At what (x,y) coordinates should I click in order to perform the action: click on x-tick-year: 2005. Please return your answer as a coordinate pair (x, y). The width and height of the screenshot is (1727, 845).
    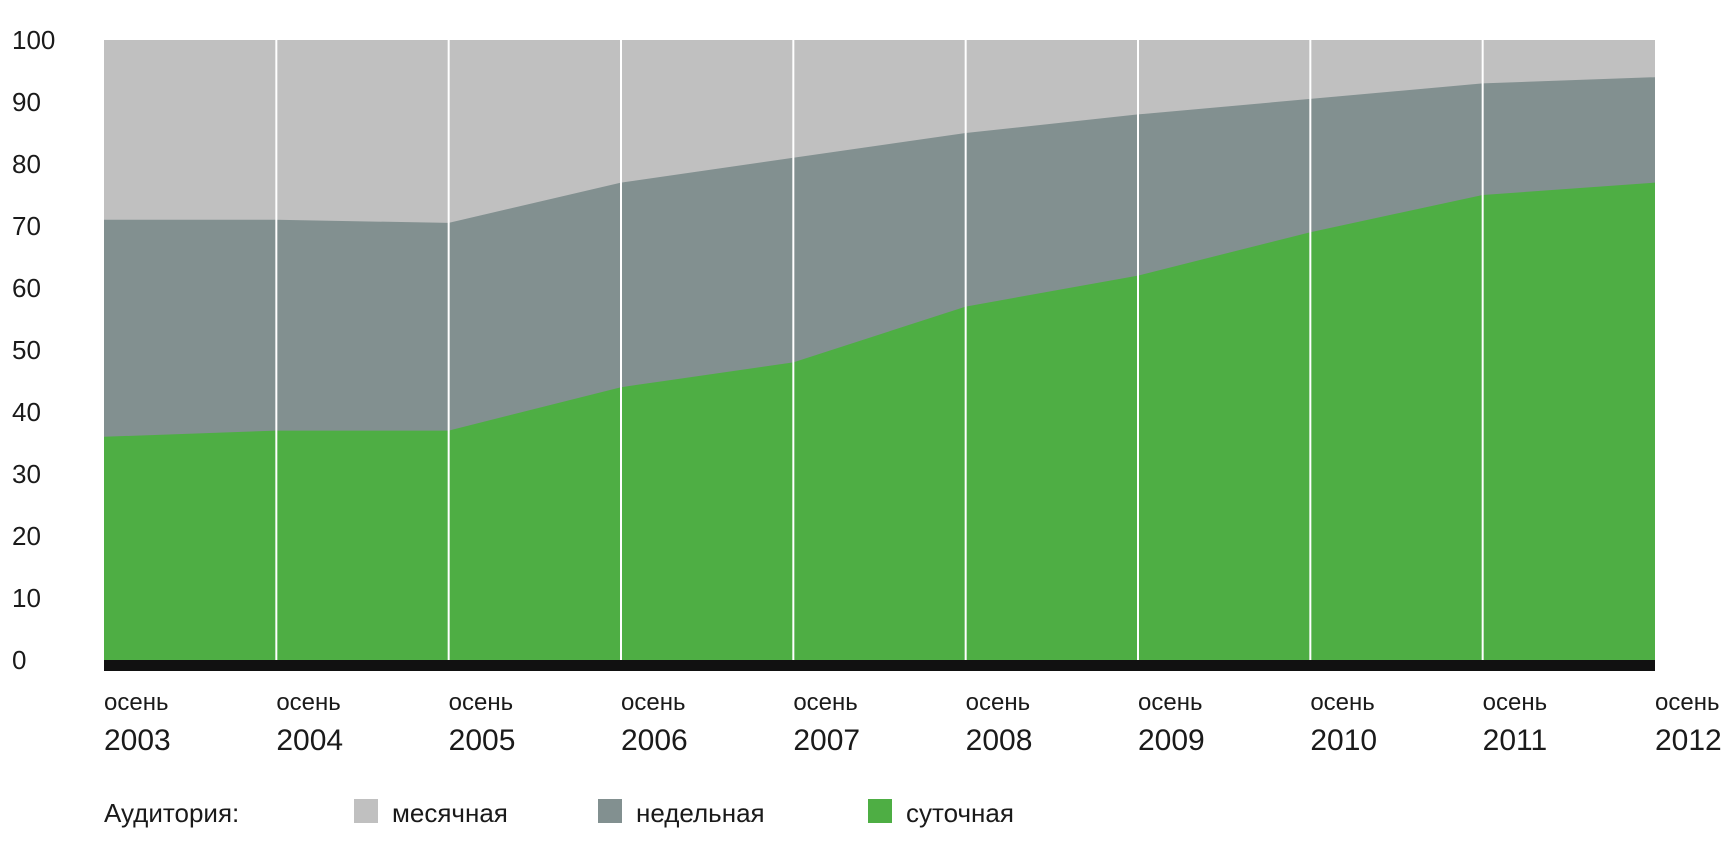
    Looking at the image, I should click on (482, 740).